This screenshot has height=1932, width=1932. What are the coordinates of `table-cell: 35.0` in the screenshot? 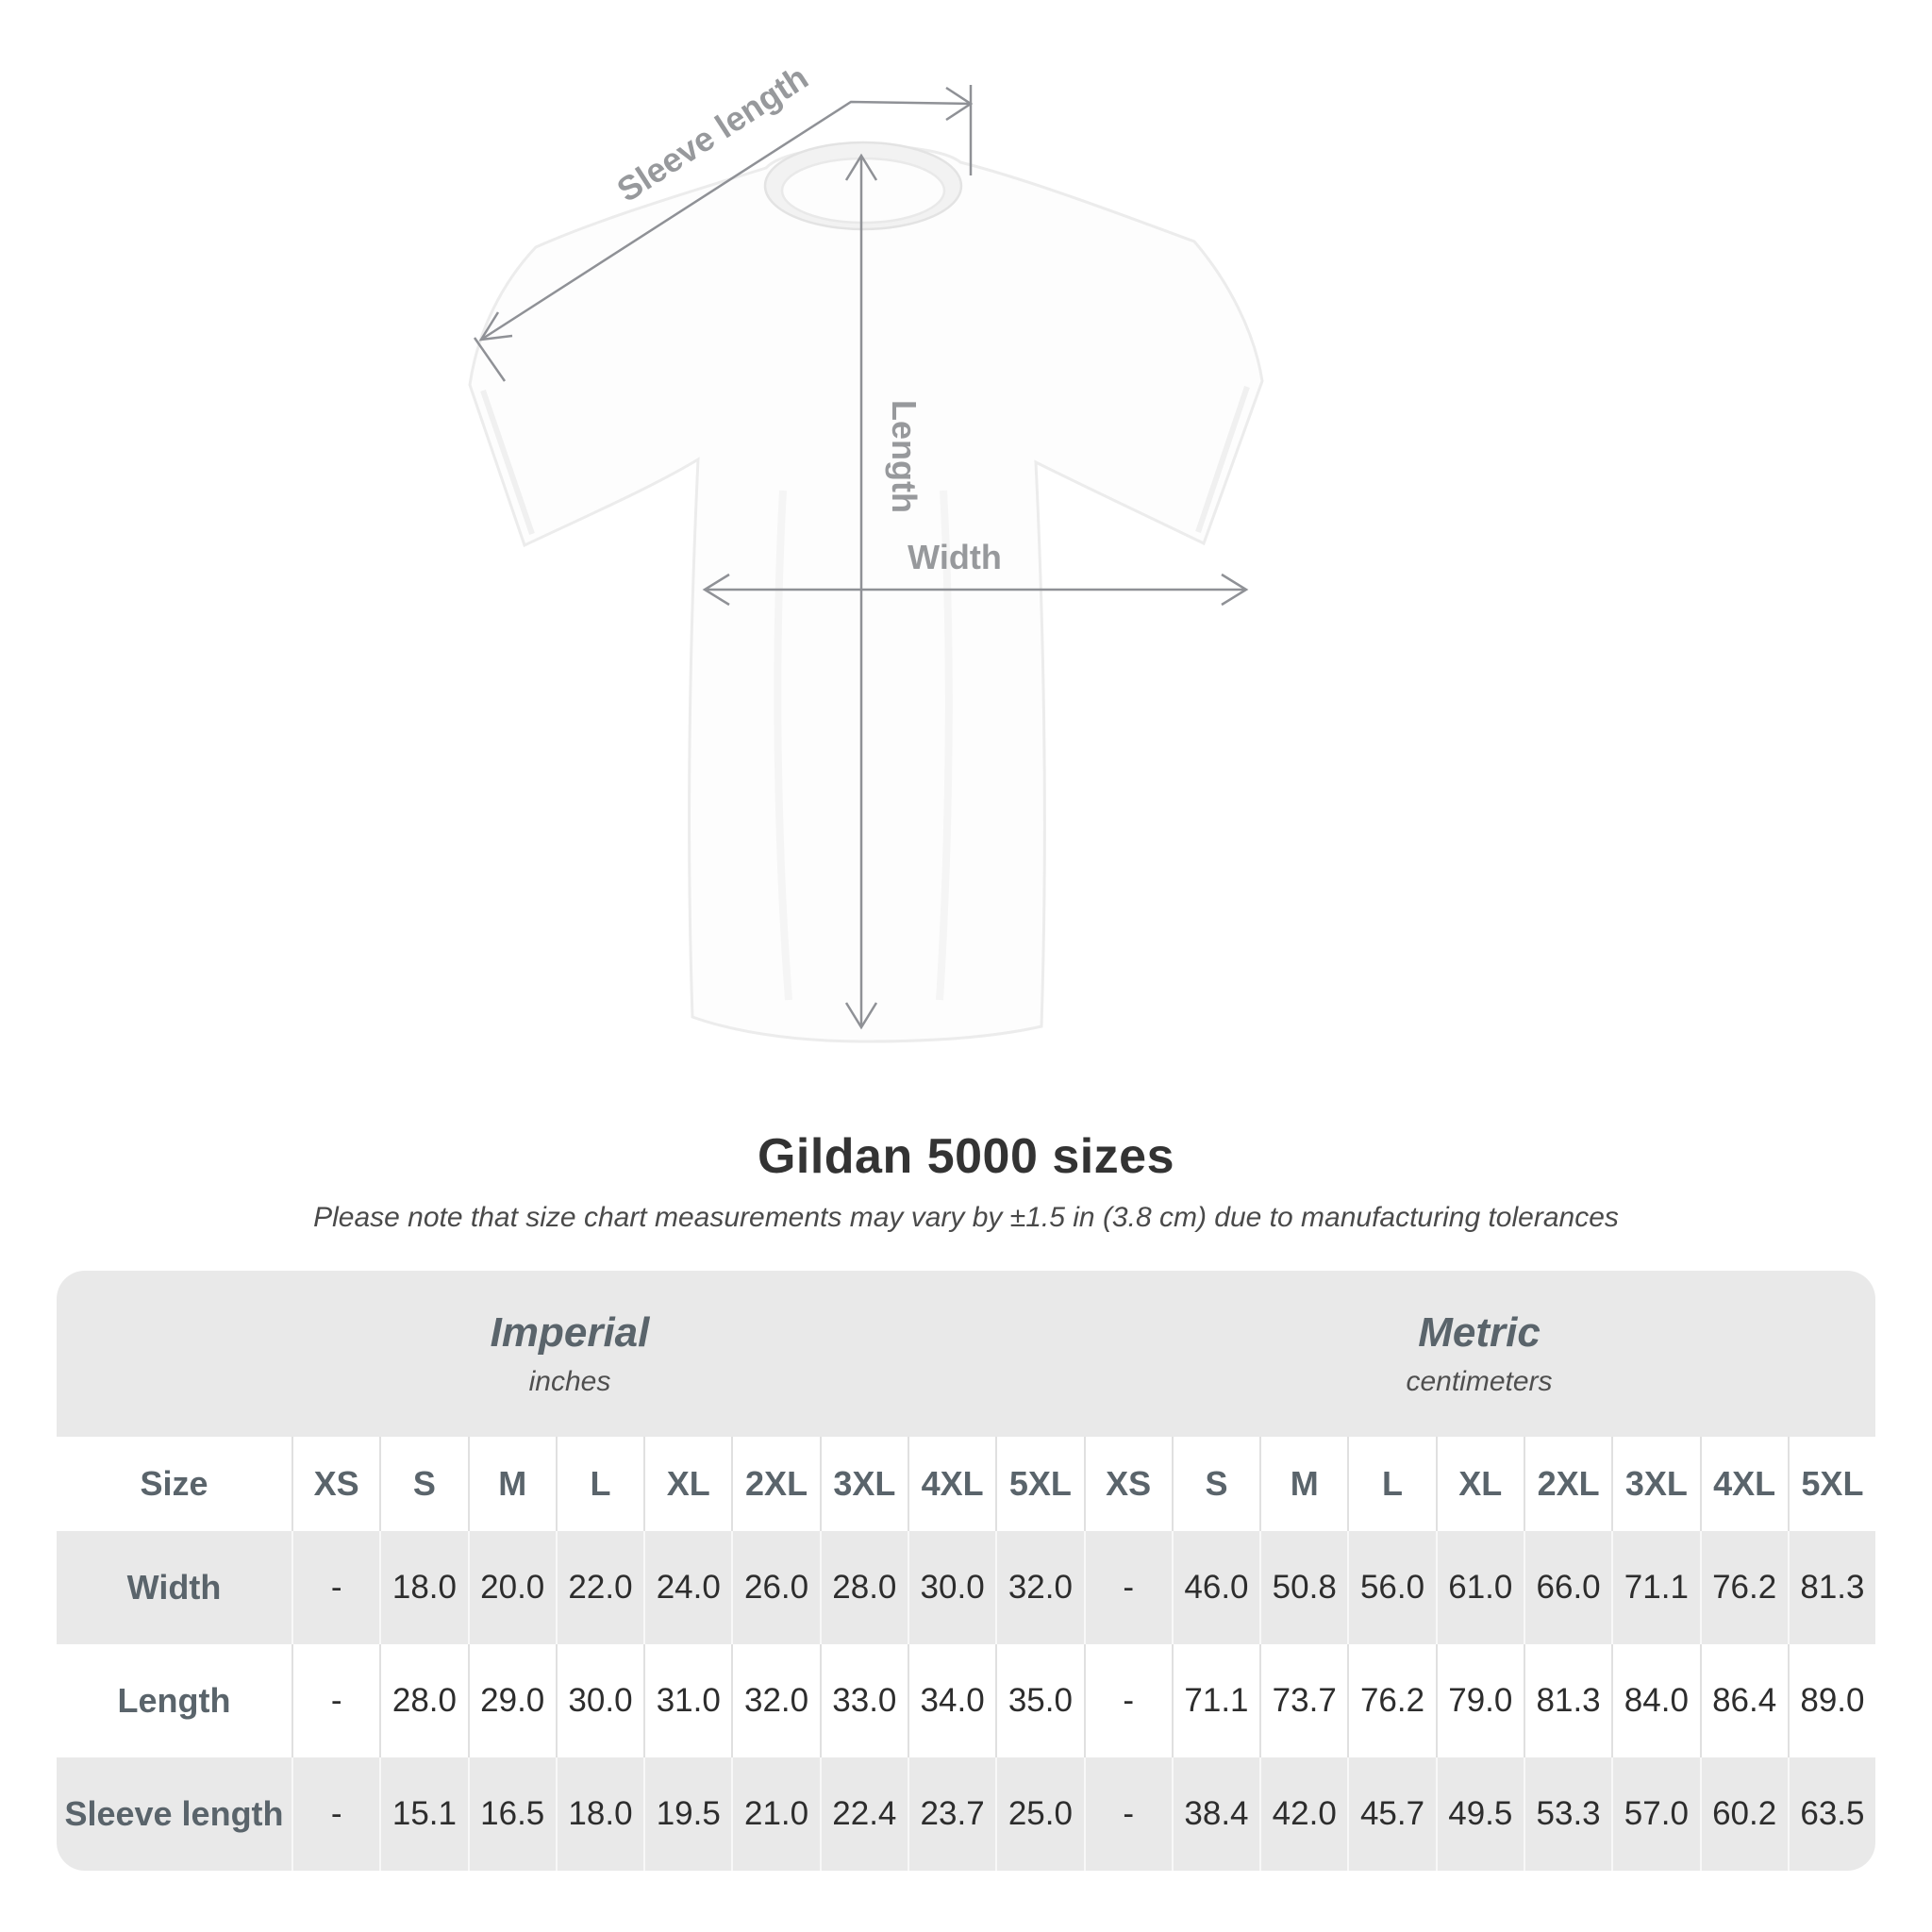 It's located at (1039, 1701).